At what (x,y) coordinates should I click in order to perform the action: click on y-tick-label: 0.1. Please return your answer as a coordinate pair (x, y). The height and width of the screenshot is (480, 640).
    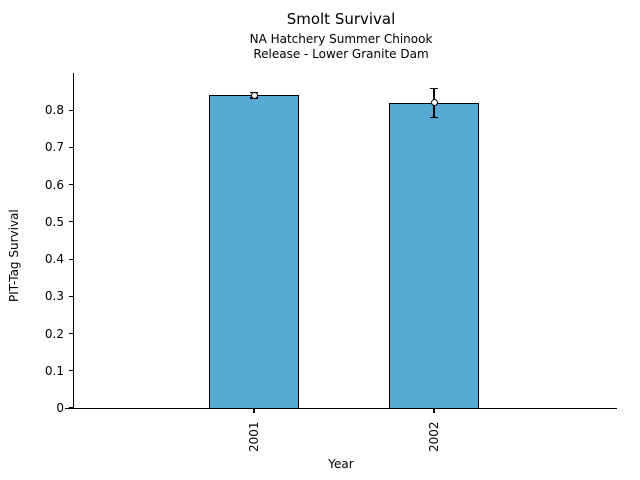
    Looking at the image, I should click on (54, 370).